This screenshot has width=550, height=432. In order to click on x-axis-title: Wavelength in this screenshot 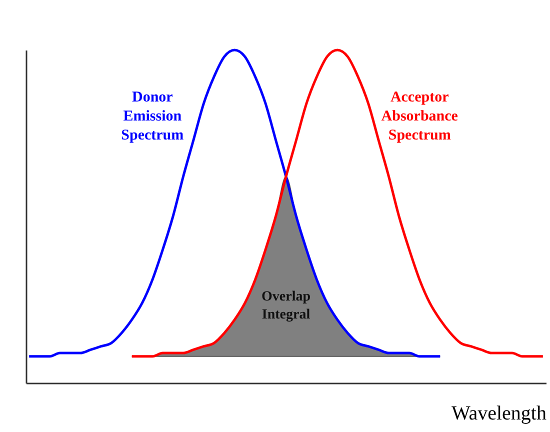, I will do `click(498, 413)`.